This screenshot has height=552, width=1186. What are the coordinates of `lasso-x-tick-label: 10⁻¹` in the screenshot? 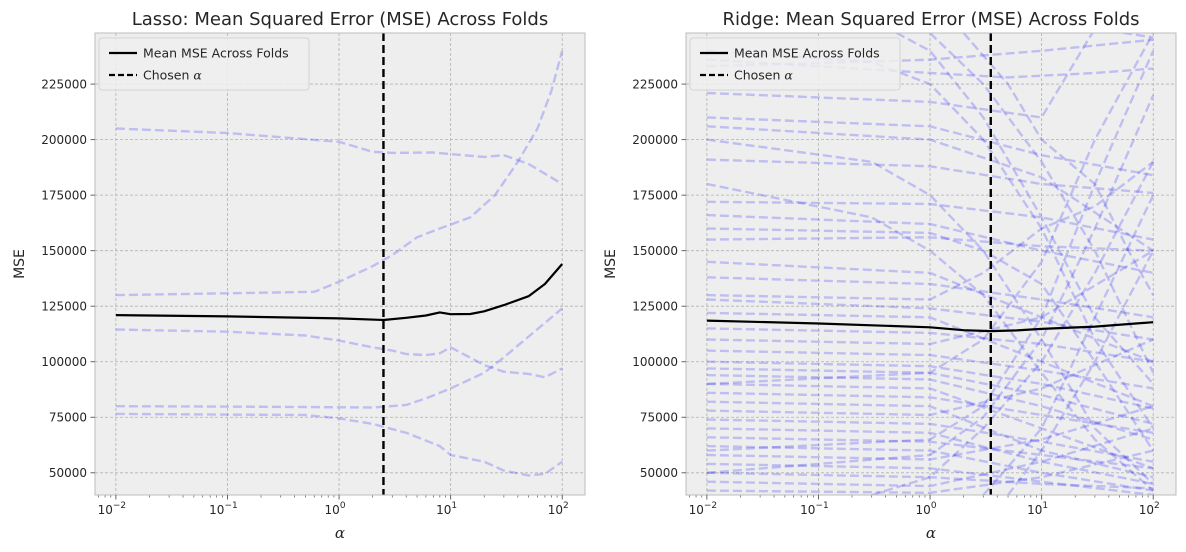 It's located at (223, 509).